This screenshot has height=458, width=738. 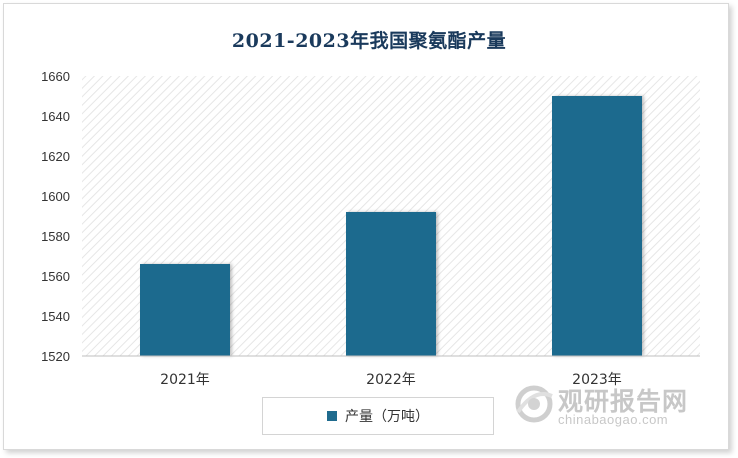 I want to click on y-tick-label: 1640, so click(x=55, y=116).